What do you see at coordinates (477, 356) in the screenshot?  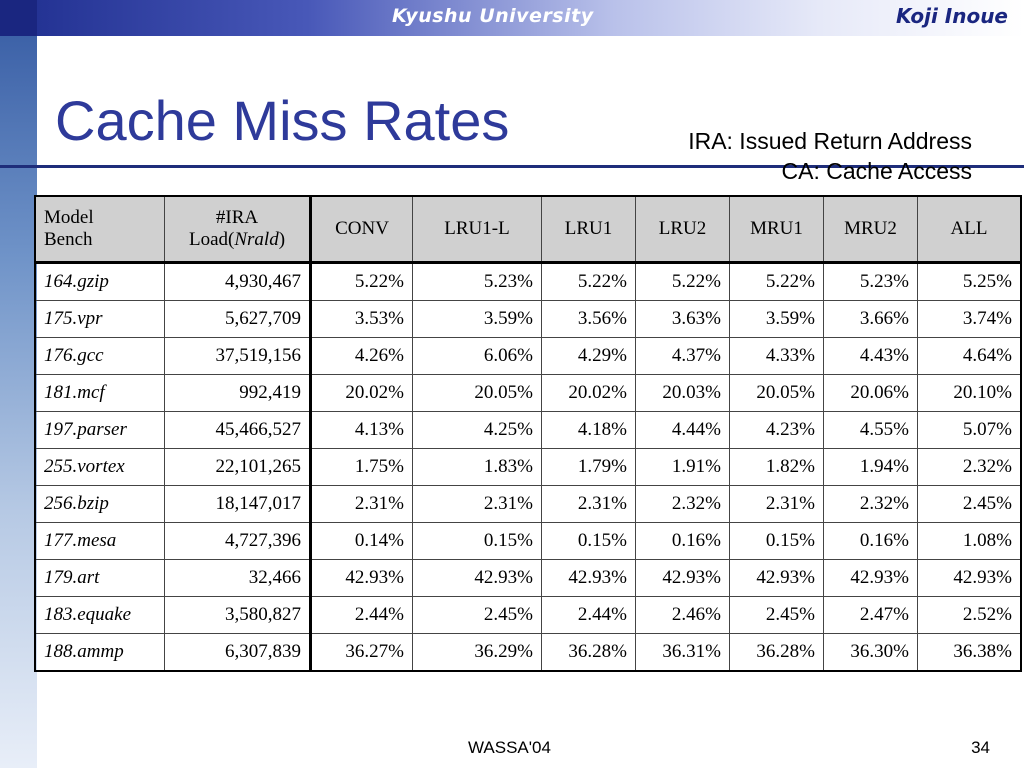 I see `miss-rate-cell: 6.06%` at bounding box center [477, 356].